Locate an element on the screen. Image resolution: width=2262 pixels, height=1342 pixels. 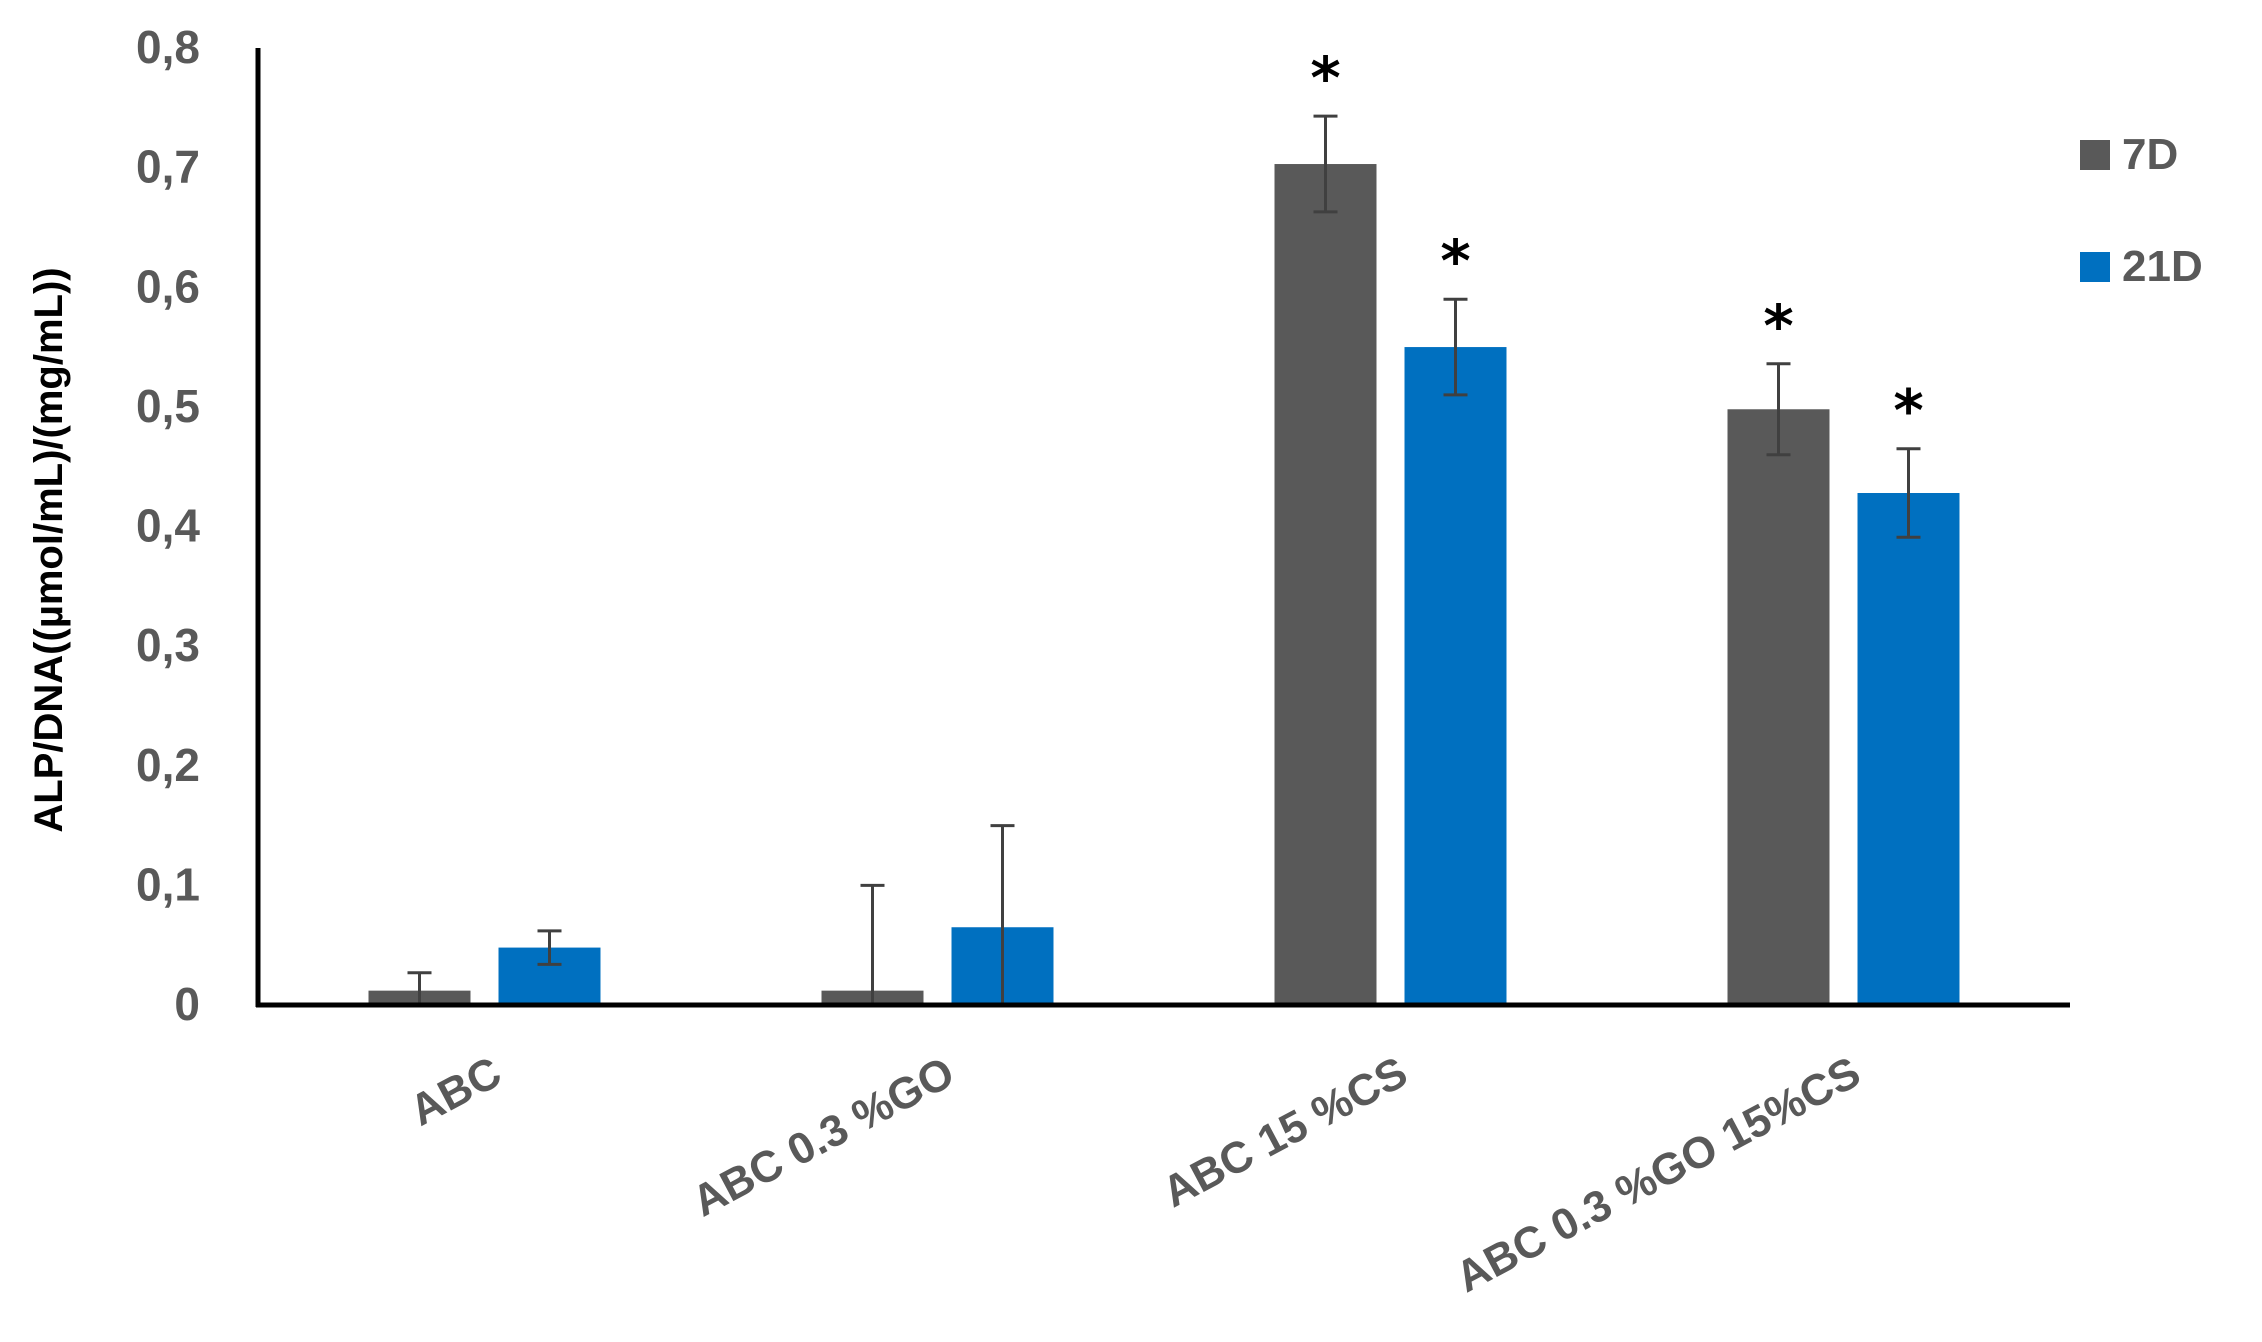
x-category-label: ABC is located at coordinates (455, 1092).